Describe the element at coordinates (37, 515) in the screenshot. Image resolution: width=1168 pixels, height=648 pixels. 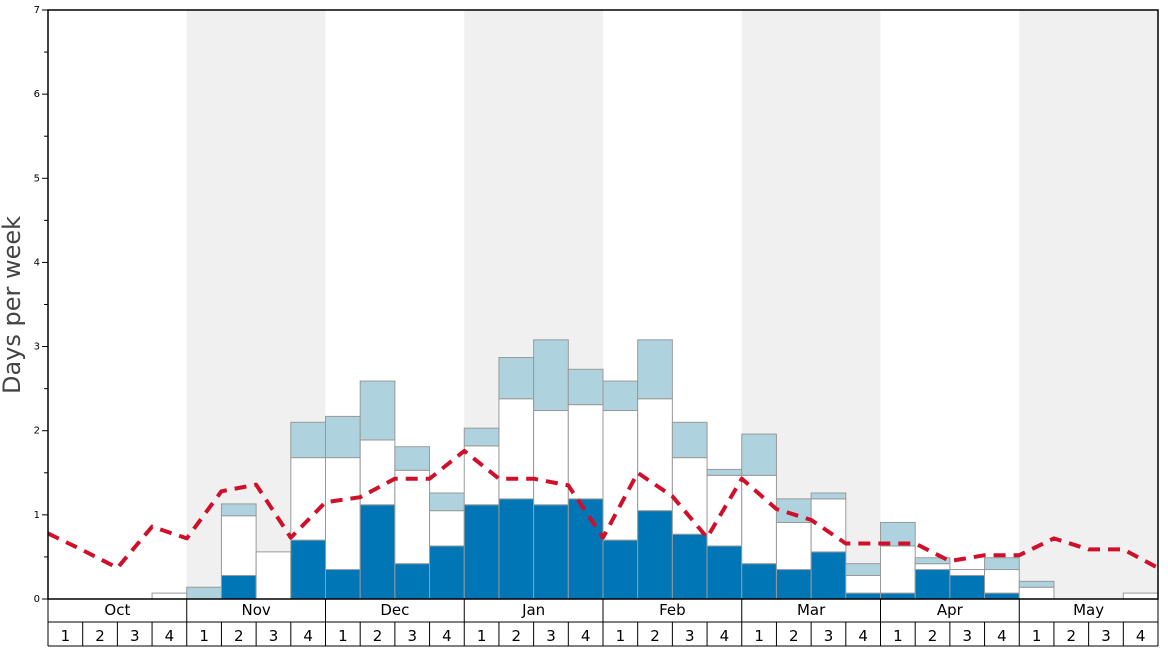
I see `y-tick-label: 1` at that location.